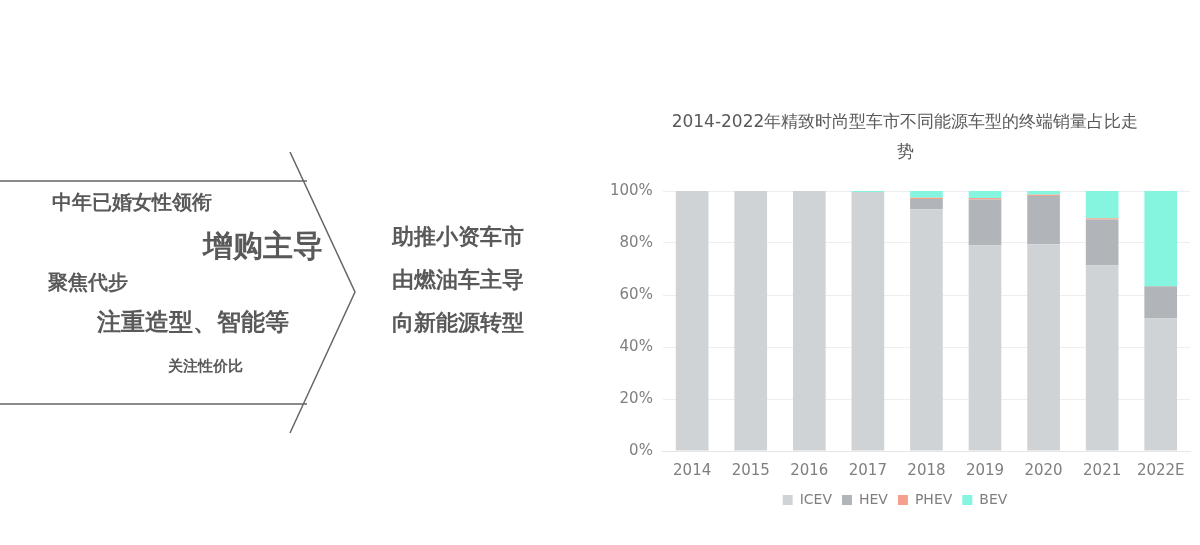  Describe the element at coordinates (905, 136) in the screenshot. I see `chart-title: 2014-2022年精致时尚型车市不同能源车型的终端销量占比走势` at that location.